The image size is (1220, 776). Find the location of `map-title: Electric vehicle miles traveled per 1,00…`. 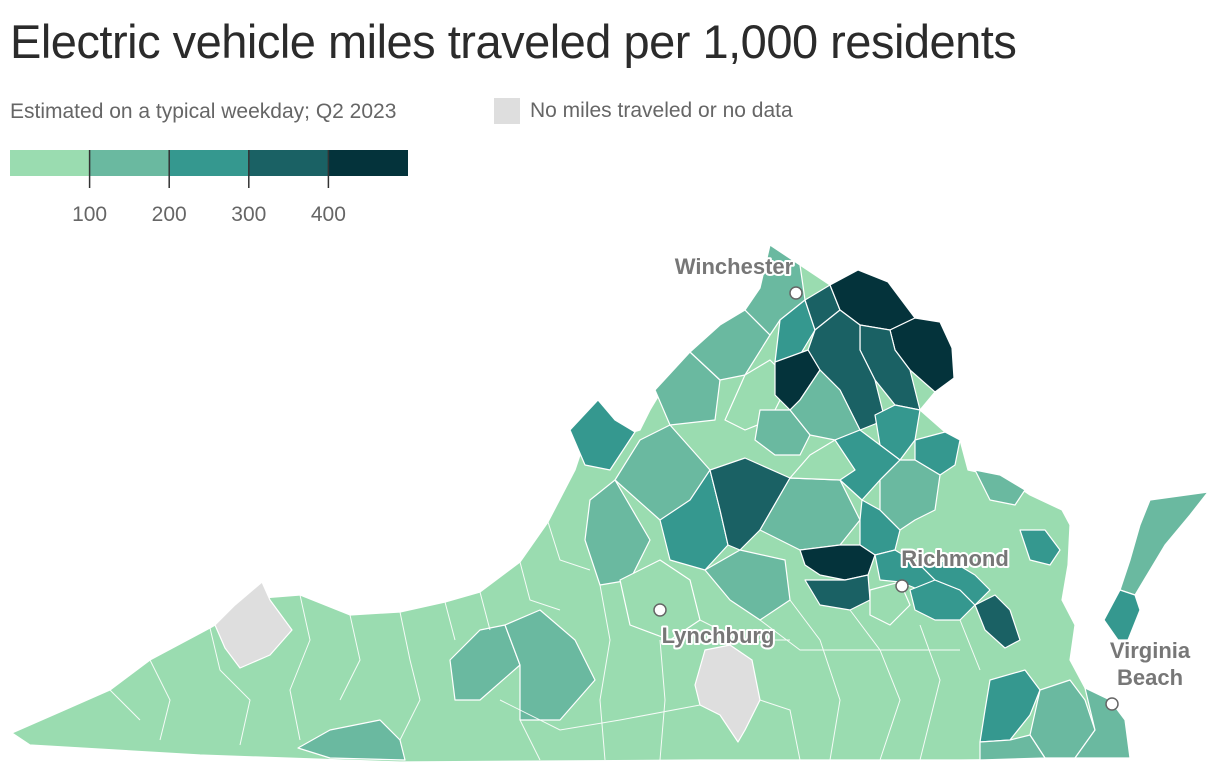

map-title: Electric vehicle miles traveled per 1,00… is located at coordinates (513, 41).